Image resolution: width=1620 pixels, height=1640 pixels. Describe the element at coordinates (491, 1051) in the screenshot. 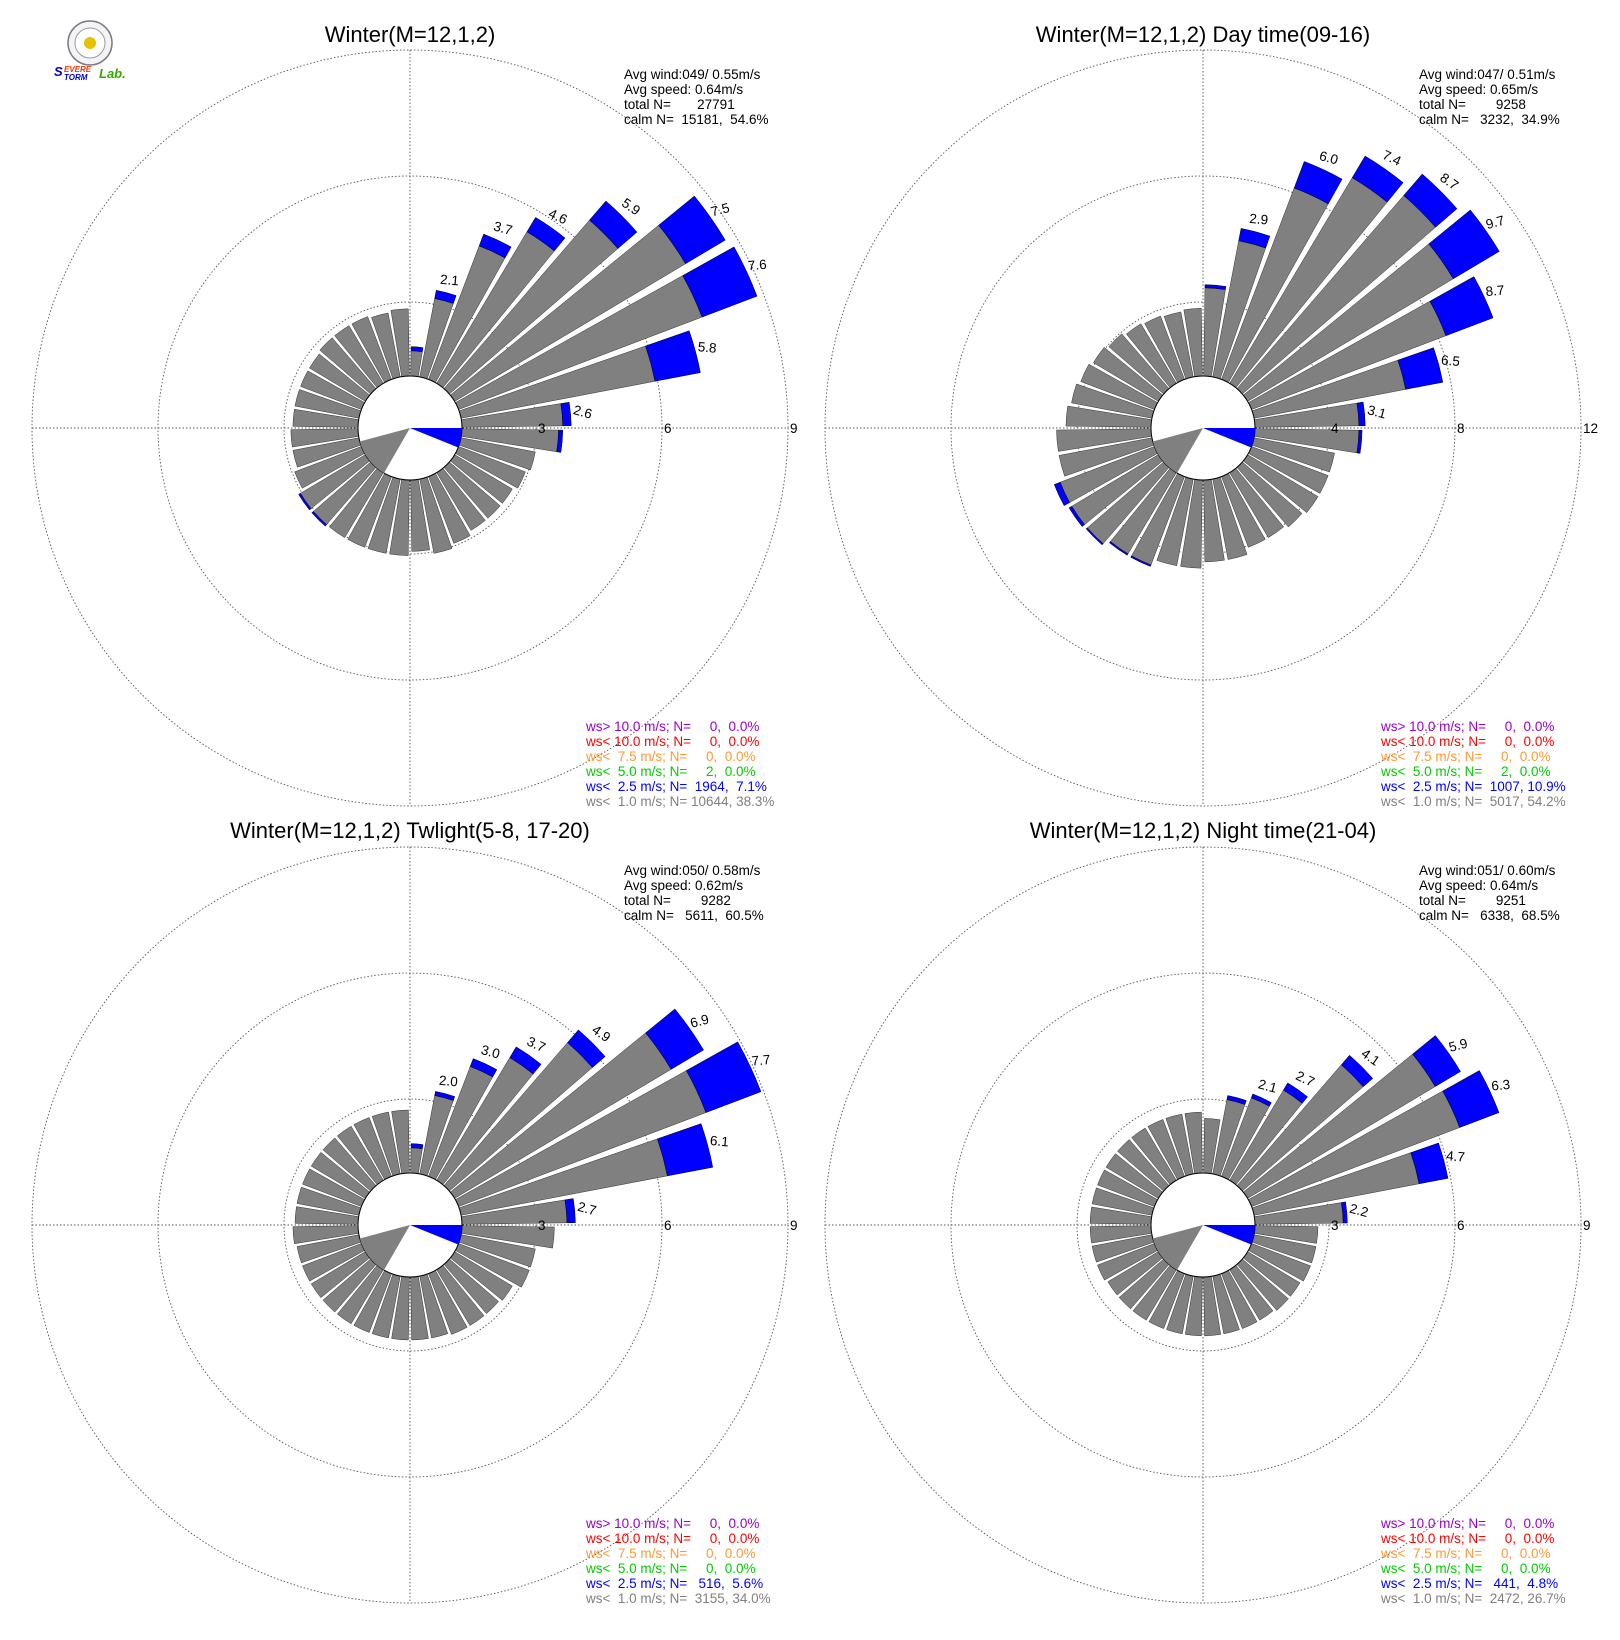

I see `bar-value-label: 3.0` at that location.